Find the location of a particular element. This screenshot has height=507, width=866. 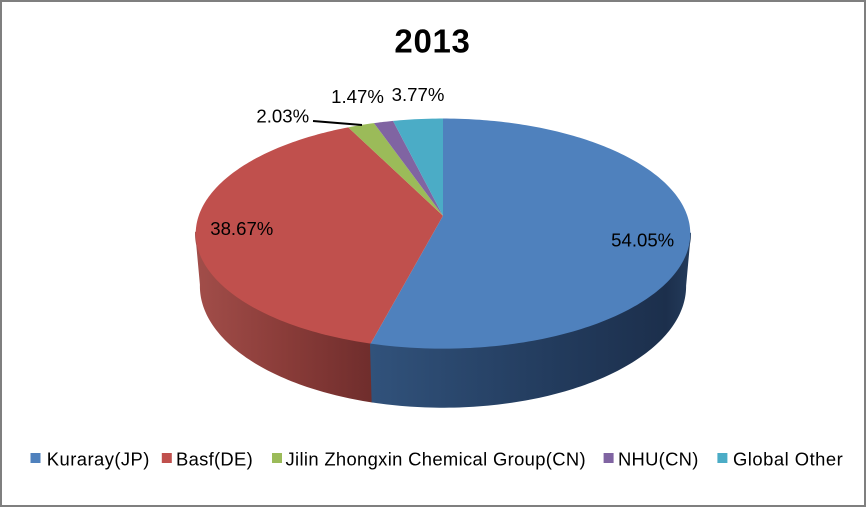

svg-text: NHU(CN) is located at coordinates (658, 459).